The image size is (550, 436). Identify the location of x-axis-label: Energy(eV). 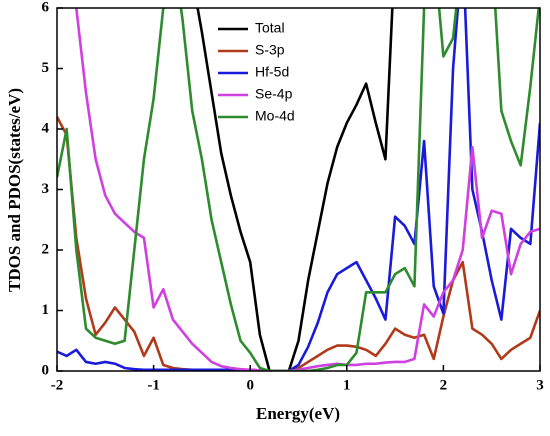
(298, 413).